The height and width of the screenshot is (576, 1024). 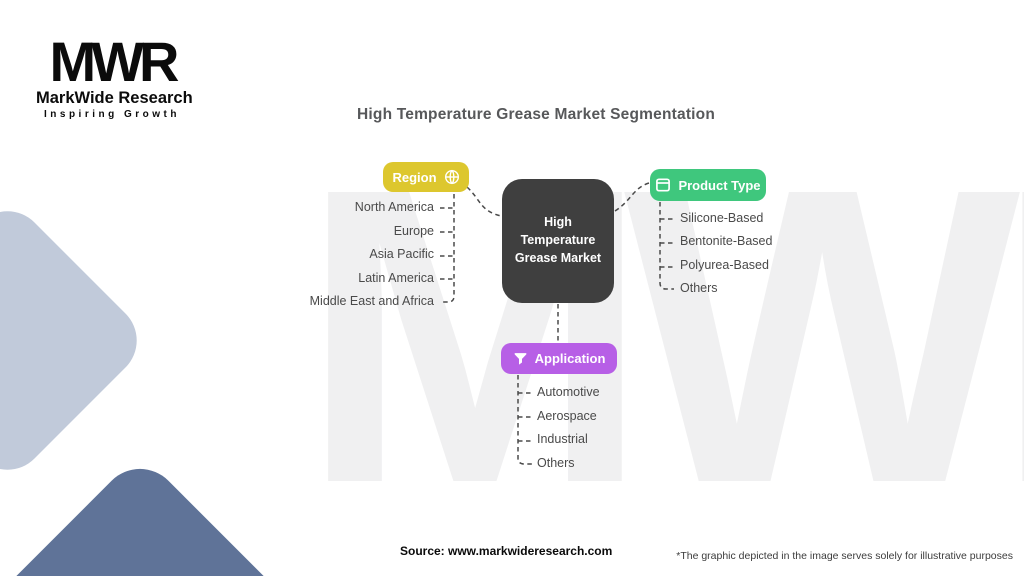 What do you see at coordinates (114, 61) in the screenshot?
I see `logo-monogram: MWR` at bounding box center [114, 61].